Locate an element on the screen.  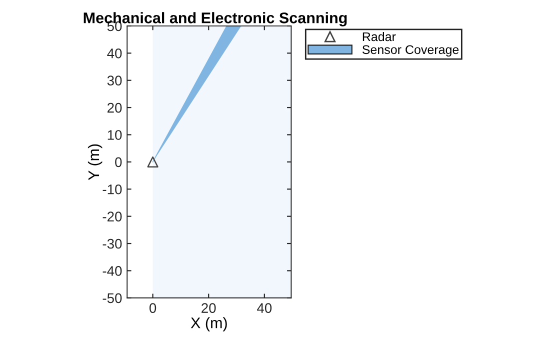
y-tick-label: -40 is located at coordinates (112, 271).